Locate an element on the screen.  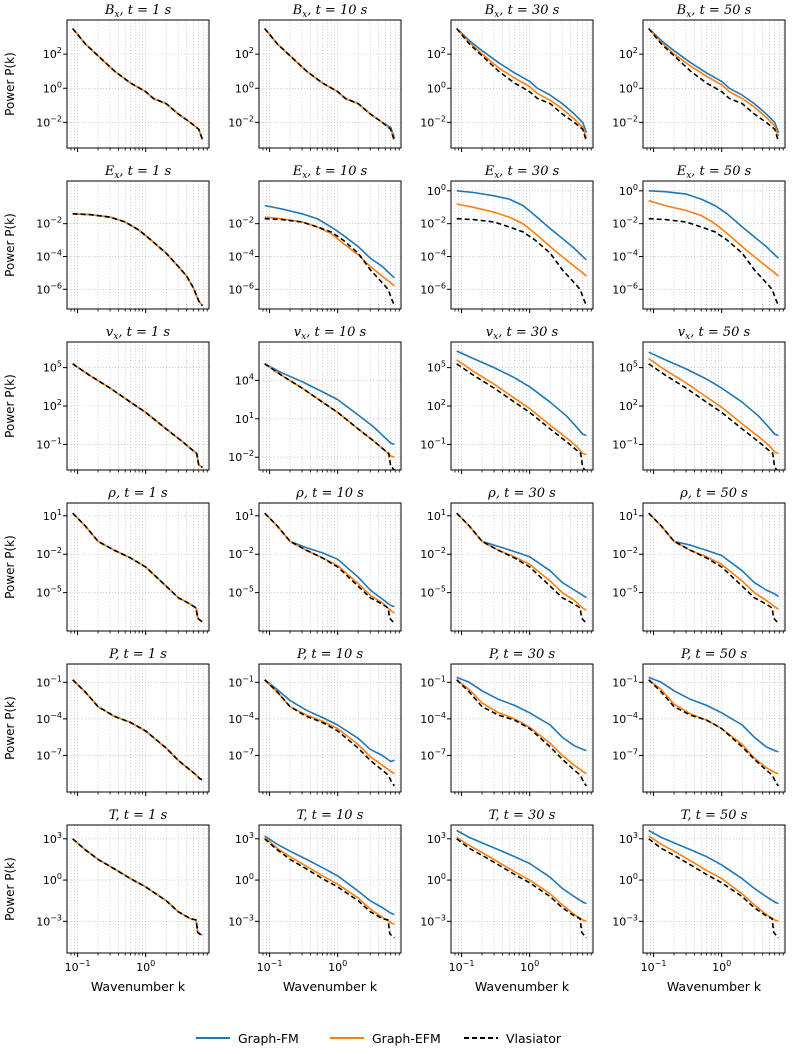
panel-title: P, t = 10 s is located at coordinates (329, 654).